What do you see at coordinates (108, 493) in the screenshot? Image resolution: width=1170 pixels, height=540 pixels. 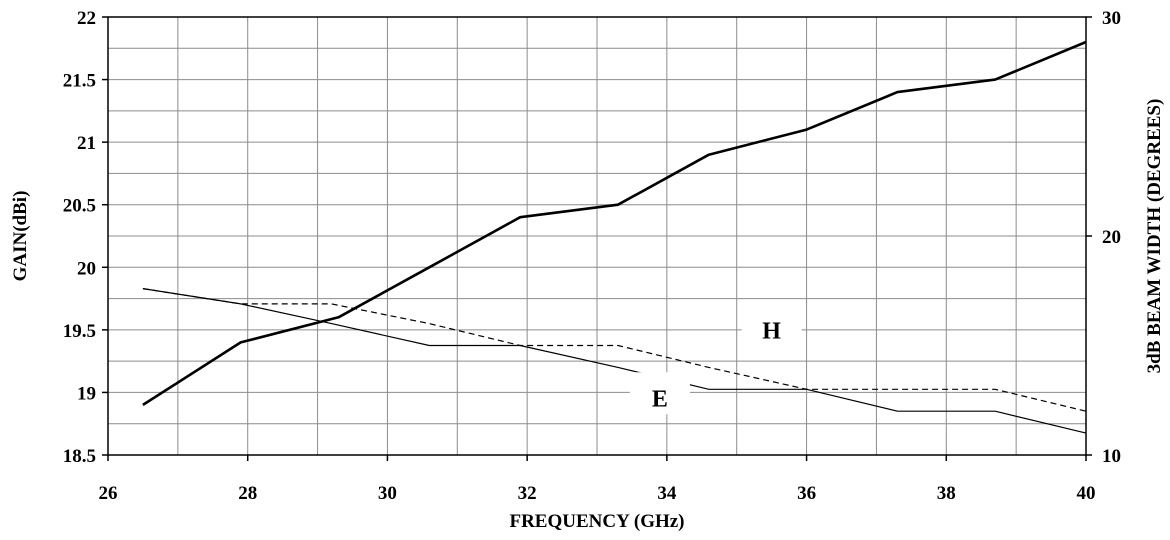 I see `x-tick-label: 26` at bounding box center [108, 493].